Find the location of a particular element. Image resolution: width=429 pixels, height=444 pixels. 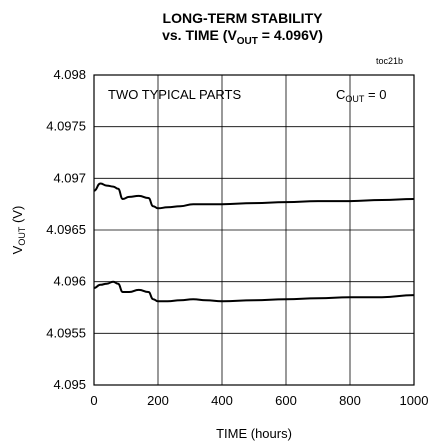

annotation-cout: COUT = 0 is located at coordinates (361, 95).